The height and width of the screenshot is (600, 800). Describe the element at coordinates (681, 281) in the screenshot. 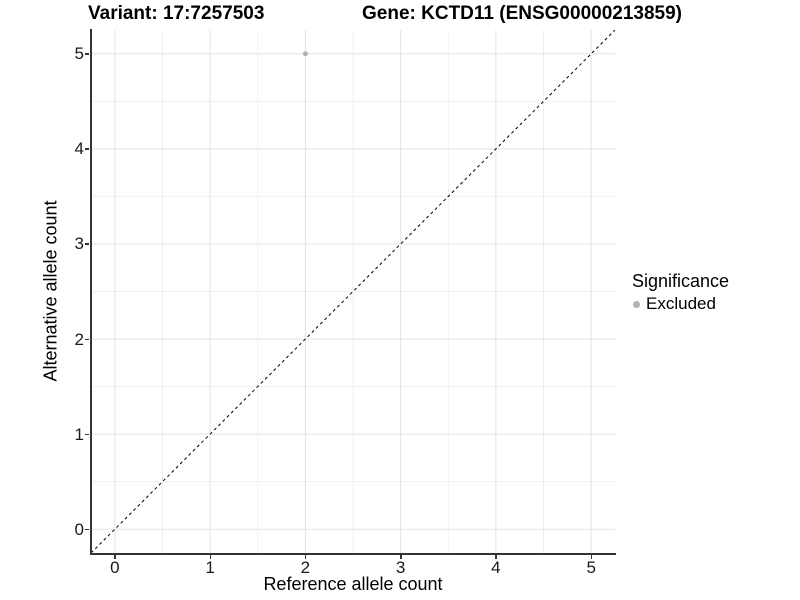

I see `legend-title: Significance` at that location.